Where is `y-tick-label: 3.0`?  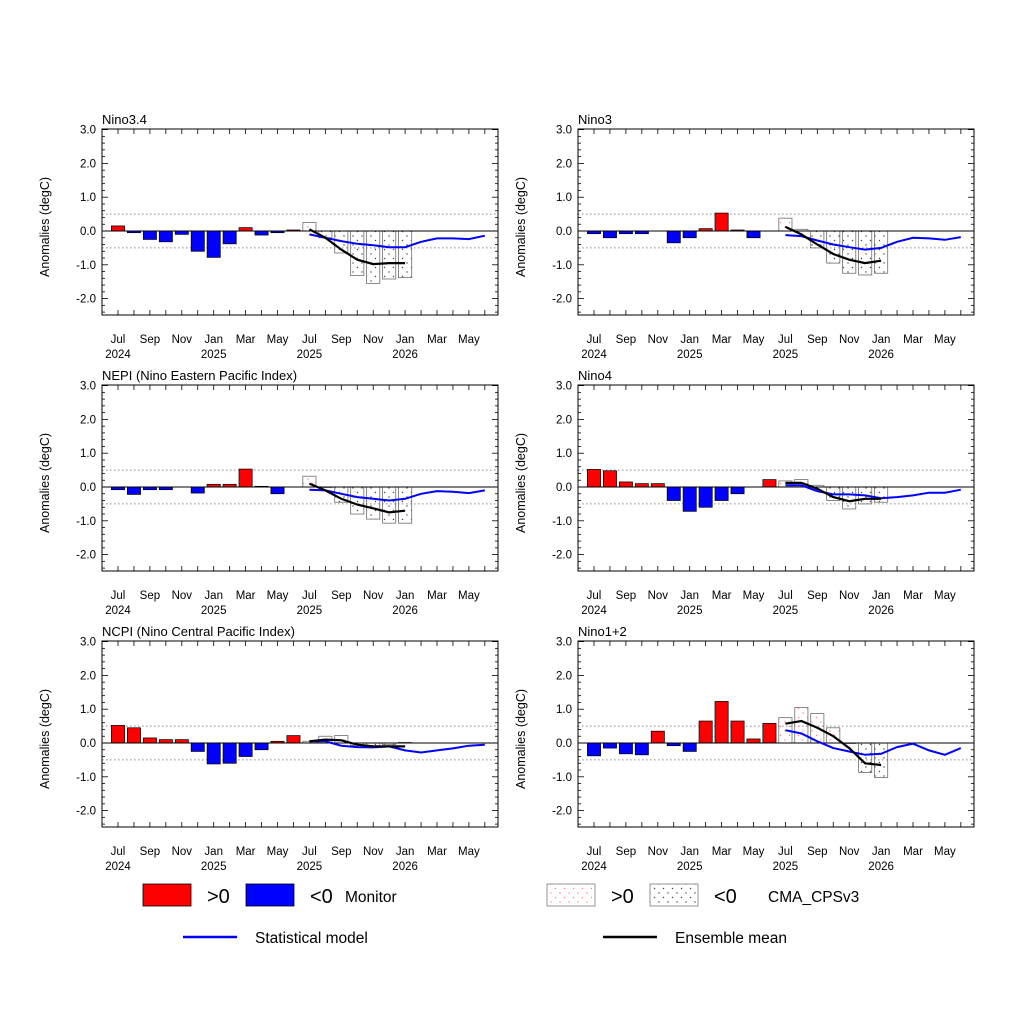
y-tick-label: 3.0 is located at coordinates (564, 387).